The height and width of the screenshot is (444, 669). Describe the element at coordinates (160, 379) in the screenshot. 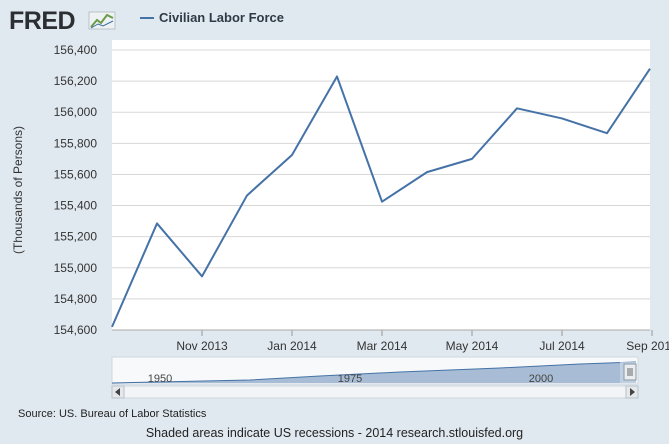

I see `navigator-year-label: 1950` at that location.